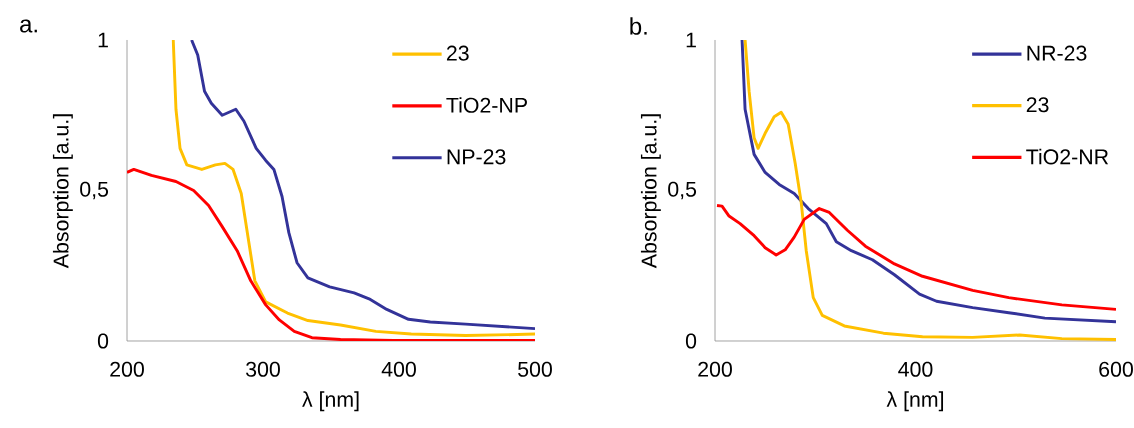 The width and height of the screenshot is (1134, 428). I want to click on chart-title: a., so click(28, 26).